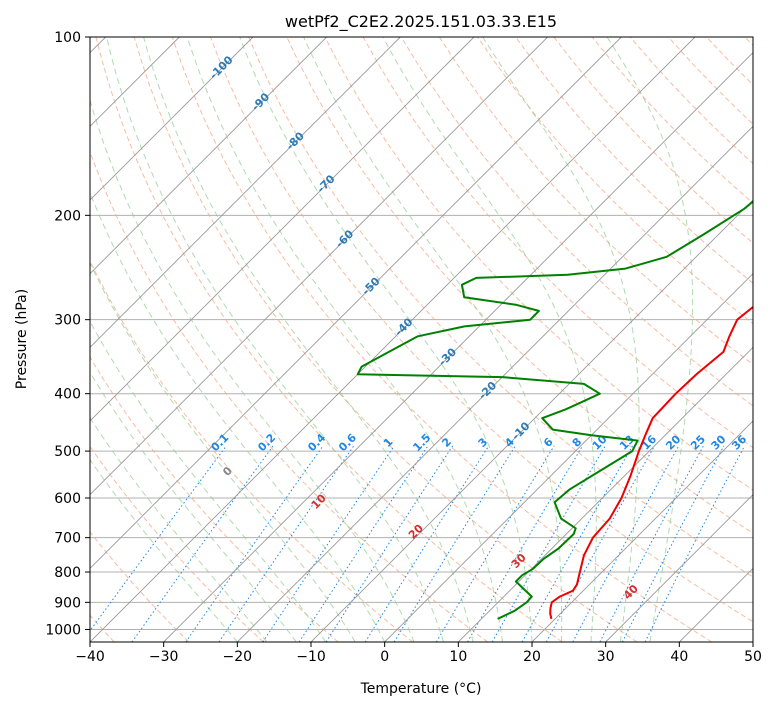  Describe the element at coordinates (67, 452) in the screenshot. I see `y-tick-label: 500` at that location.